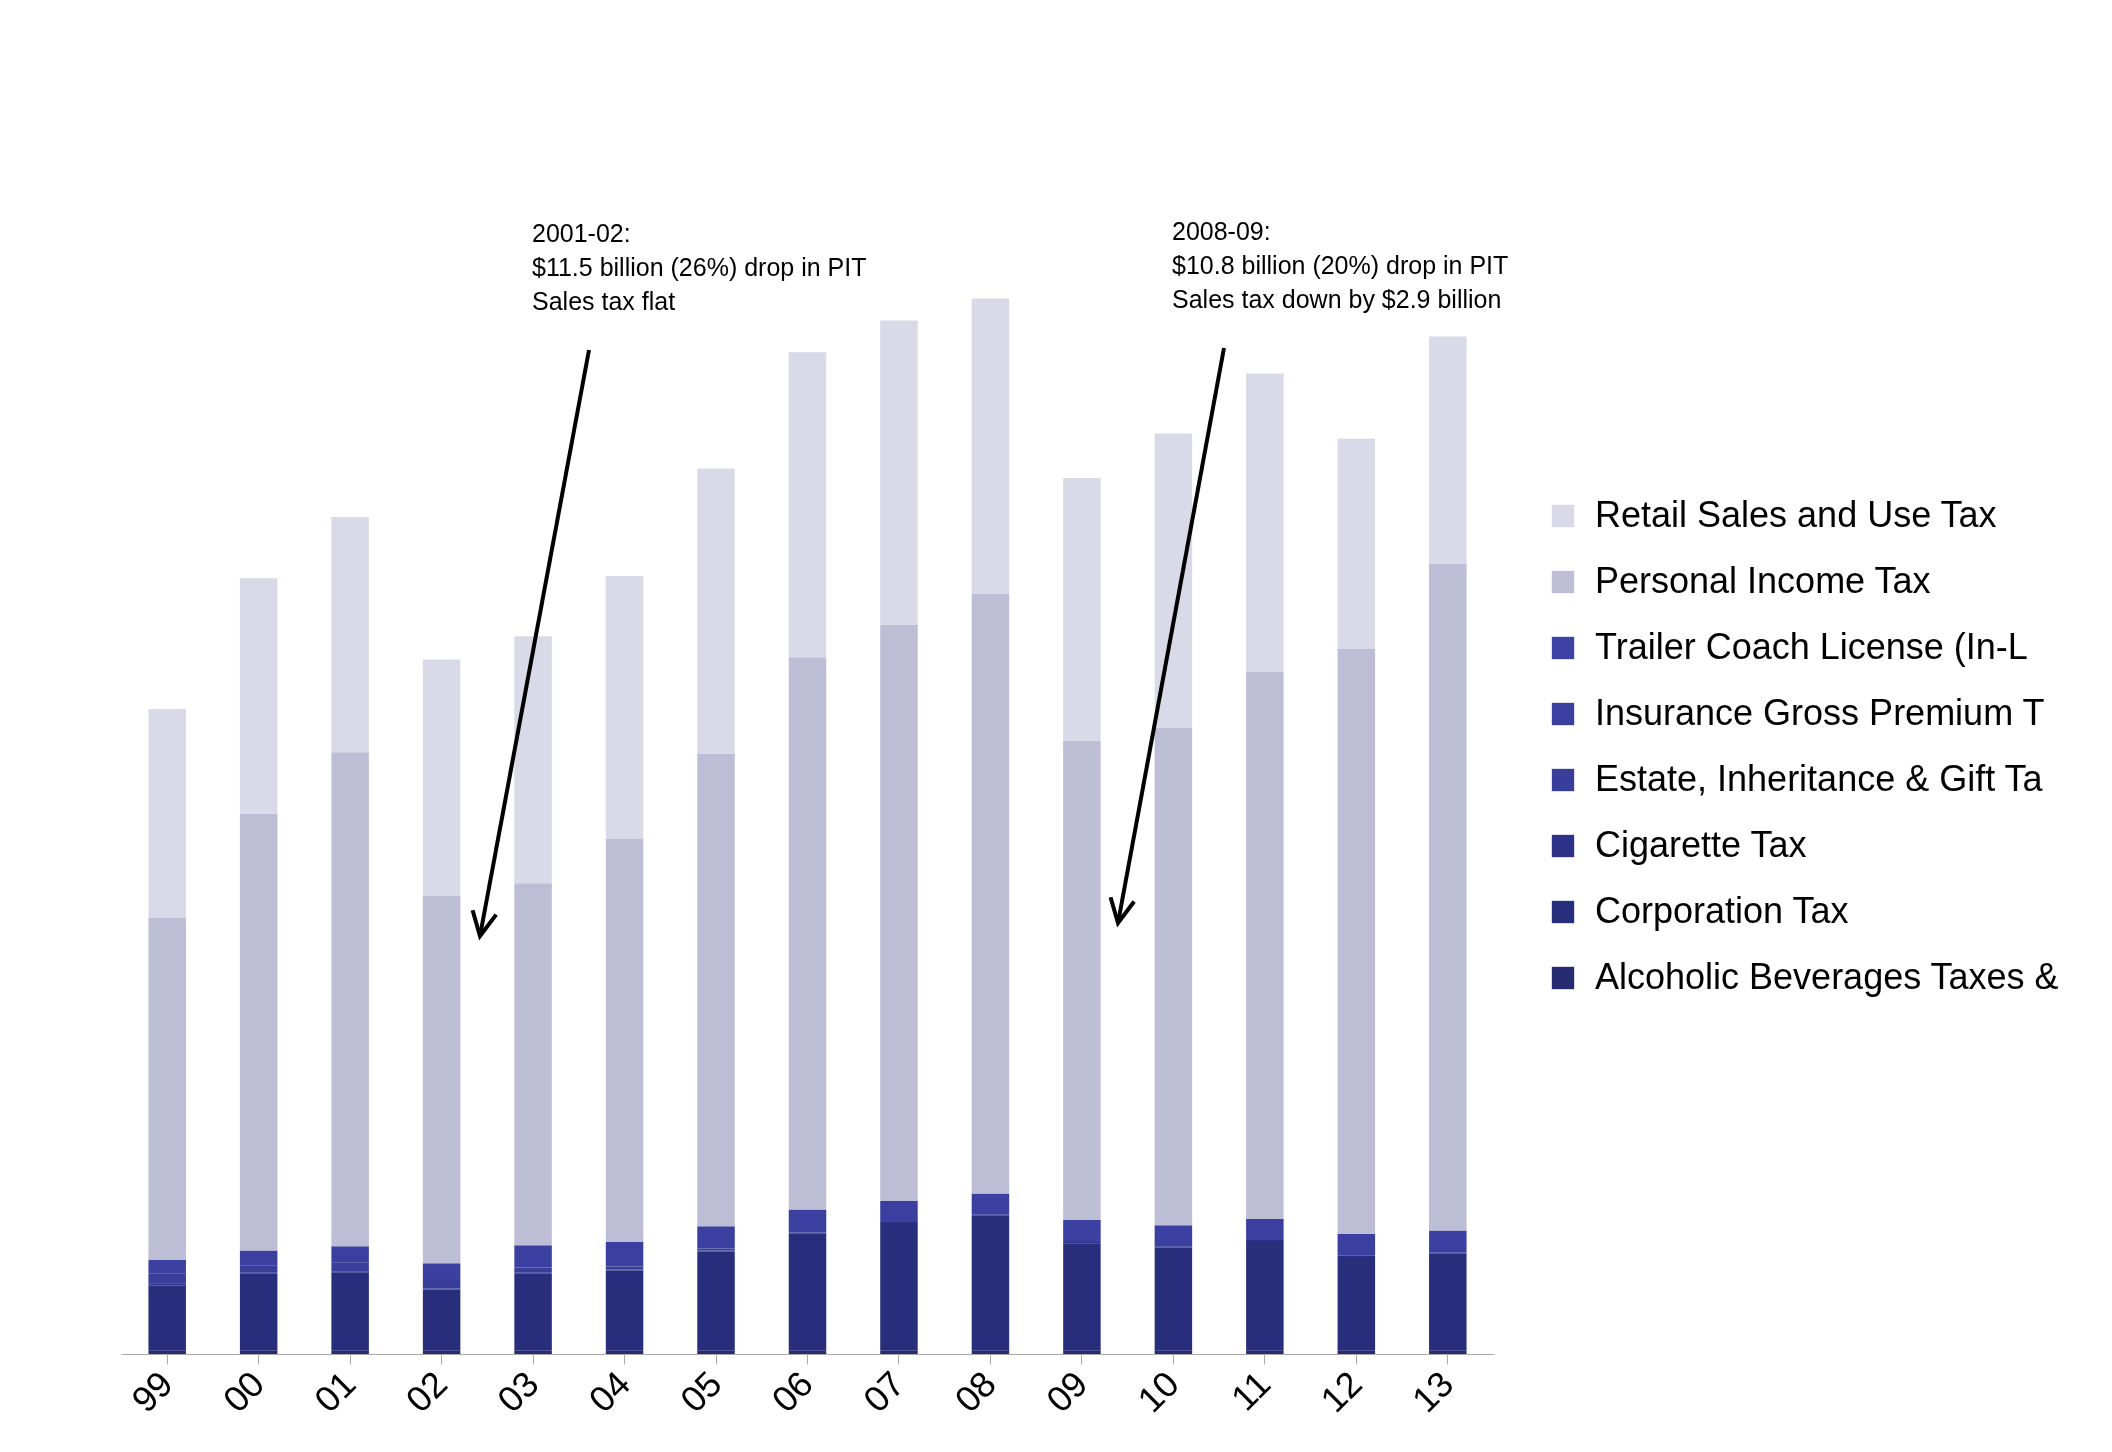 This screenshot has height=1452, width=2112. What do you see at coordinates (1796, 514) in the screenshot?
I see `legend-label: Retail Sales and Use Tax` at bounding box center [1796, 514].